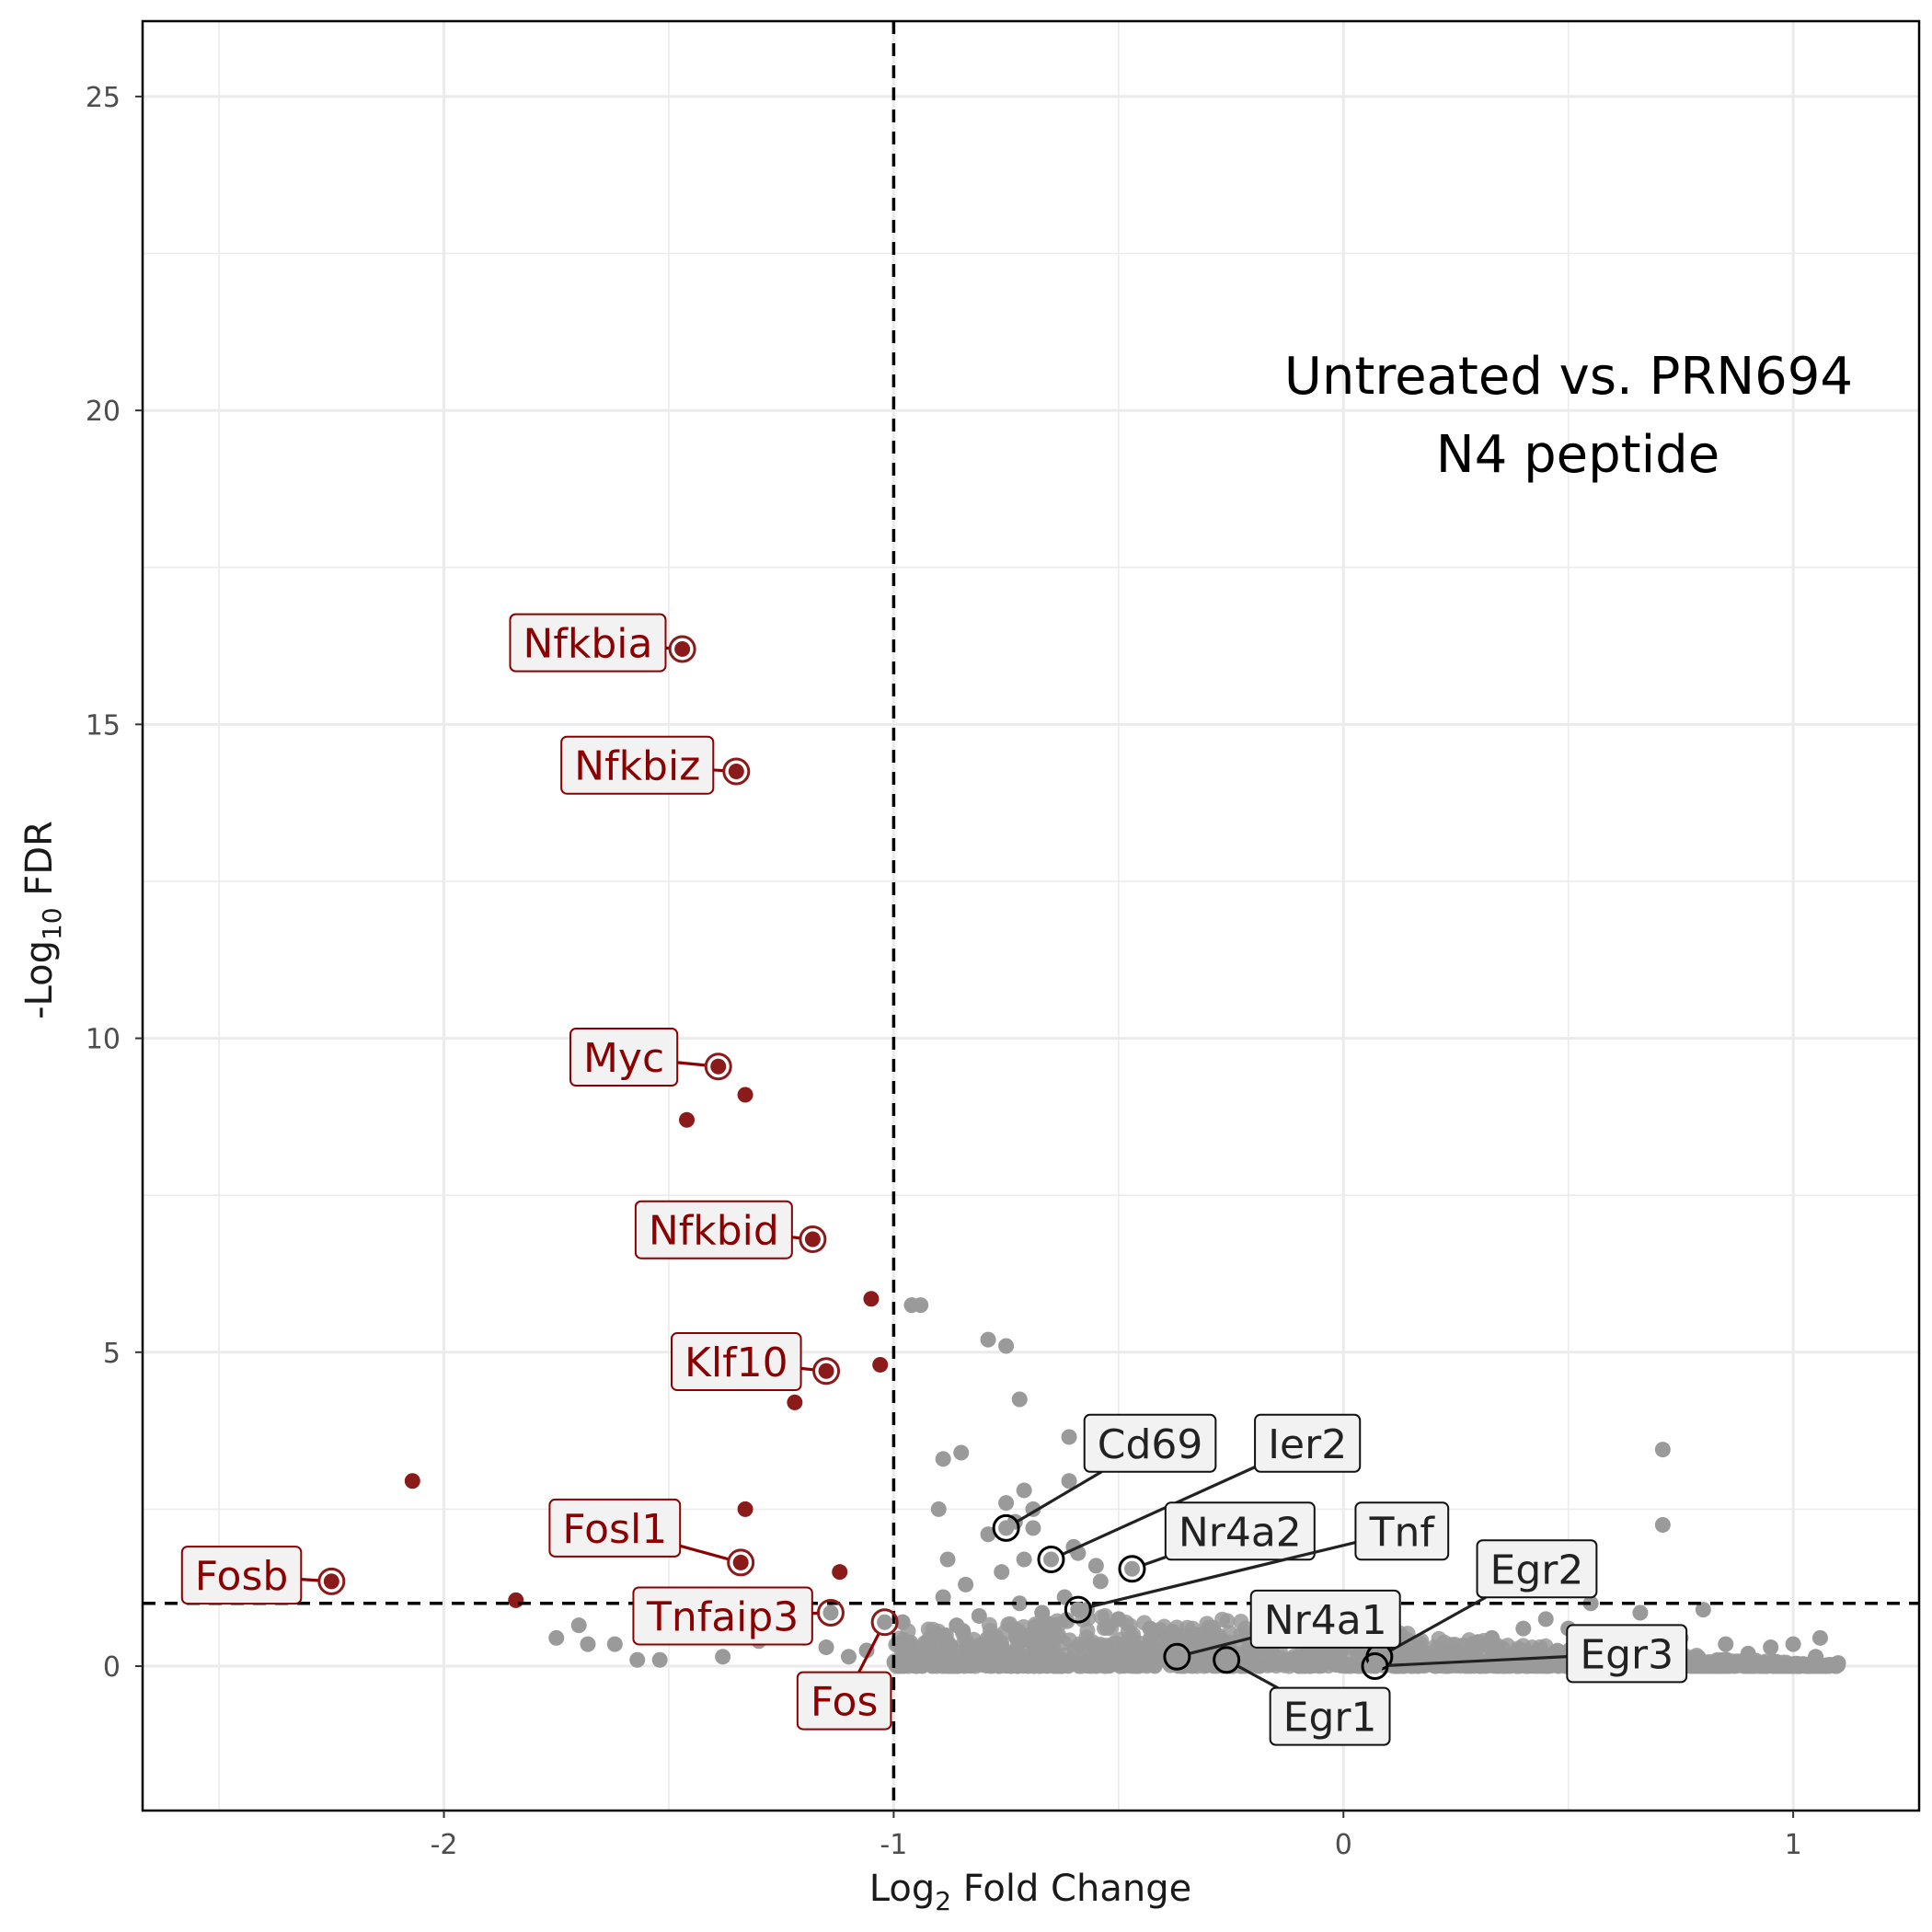 The width and height of the screenshot is (1932, 1932). What do you see at coordinates (1240, 1532) in the screenshot?
I see `gene-label-text: Nr4a2` at bounding box center [1240, 1532].